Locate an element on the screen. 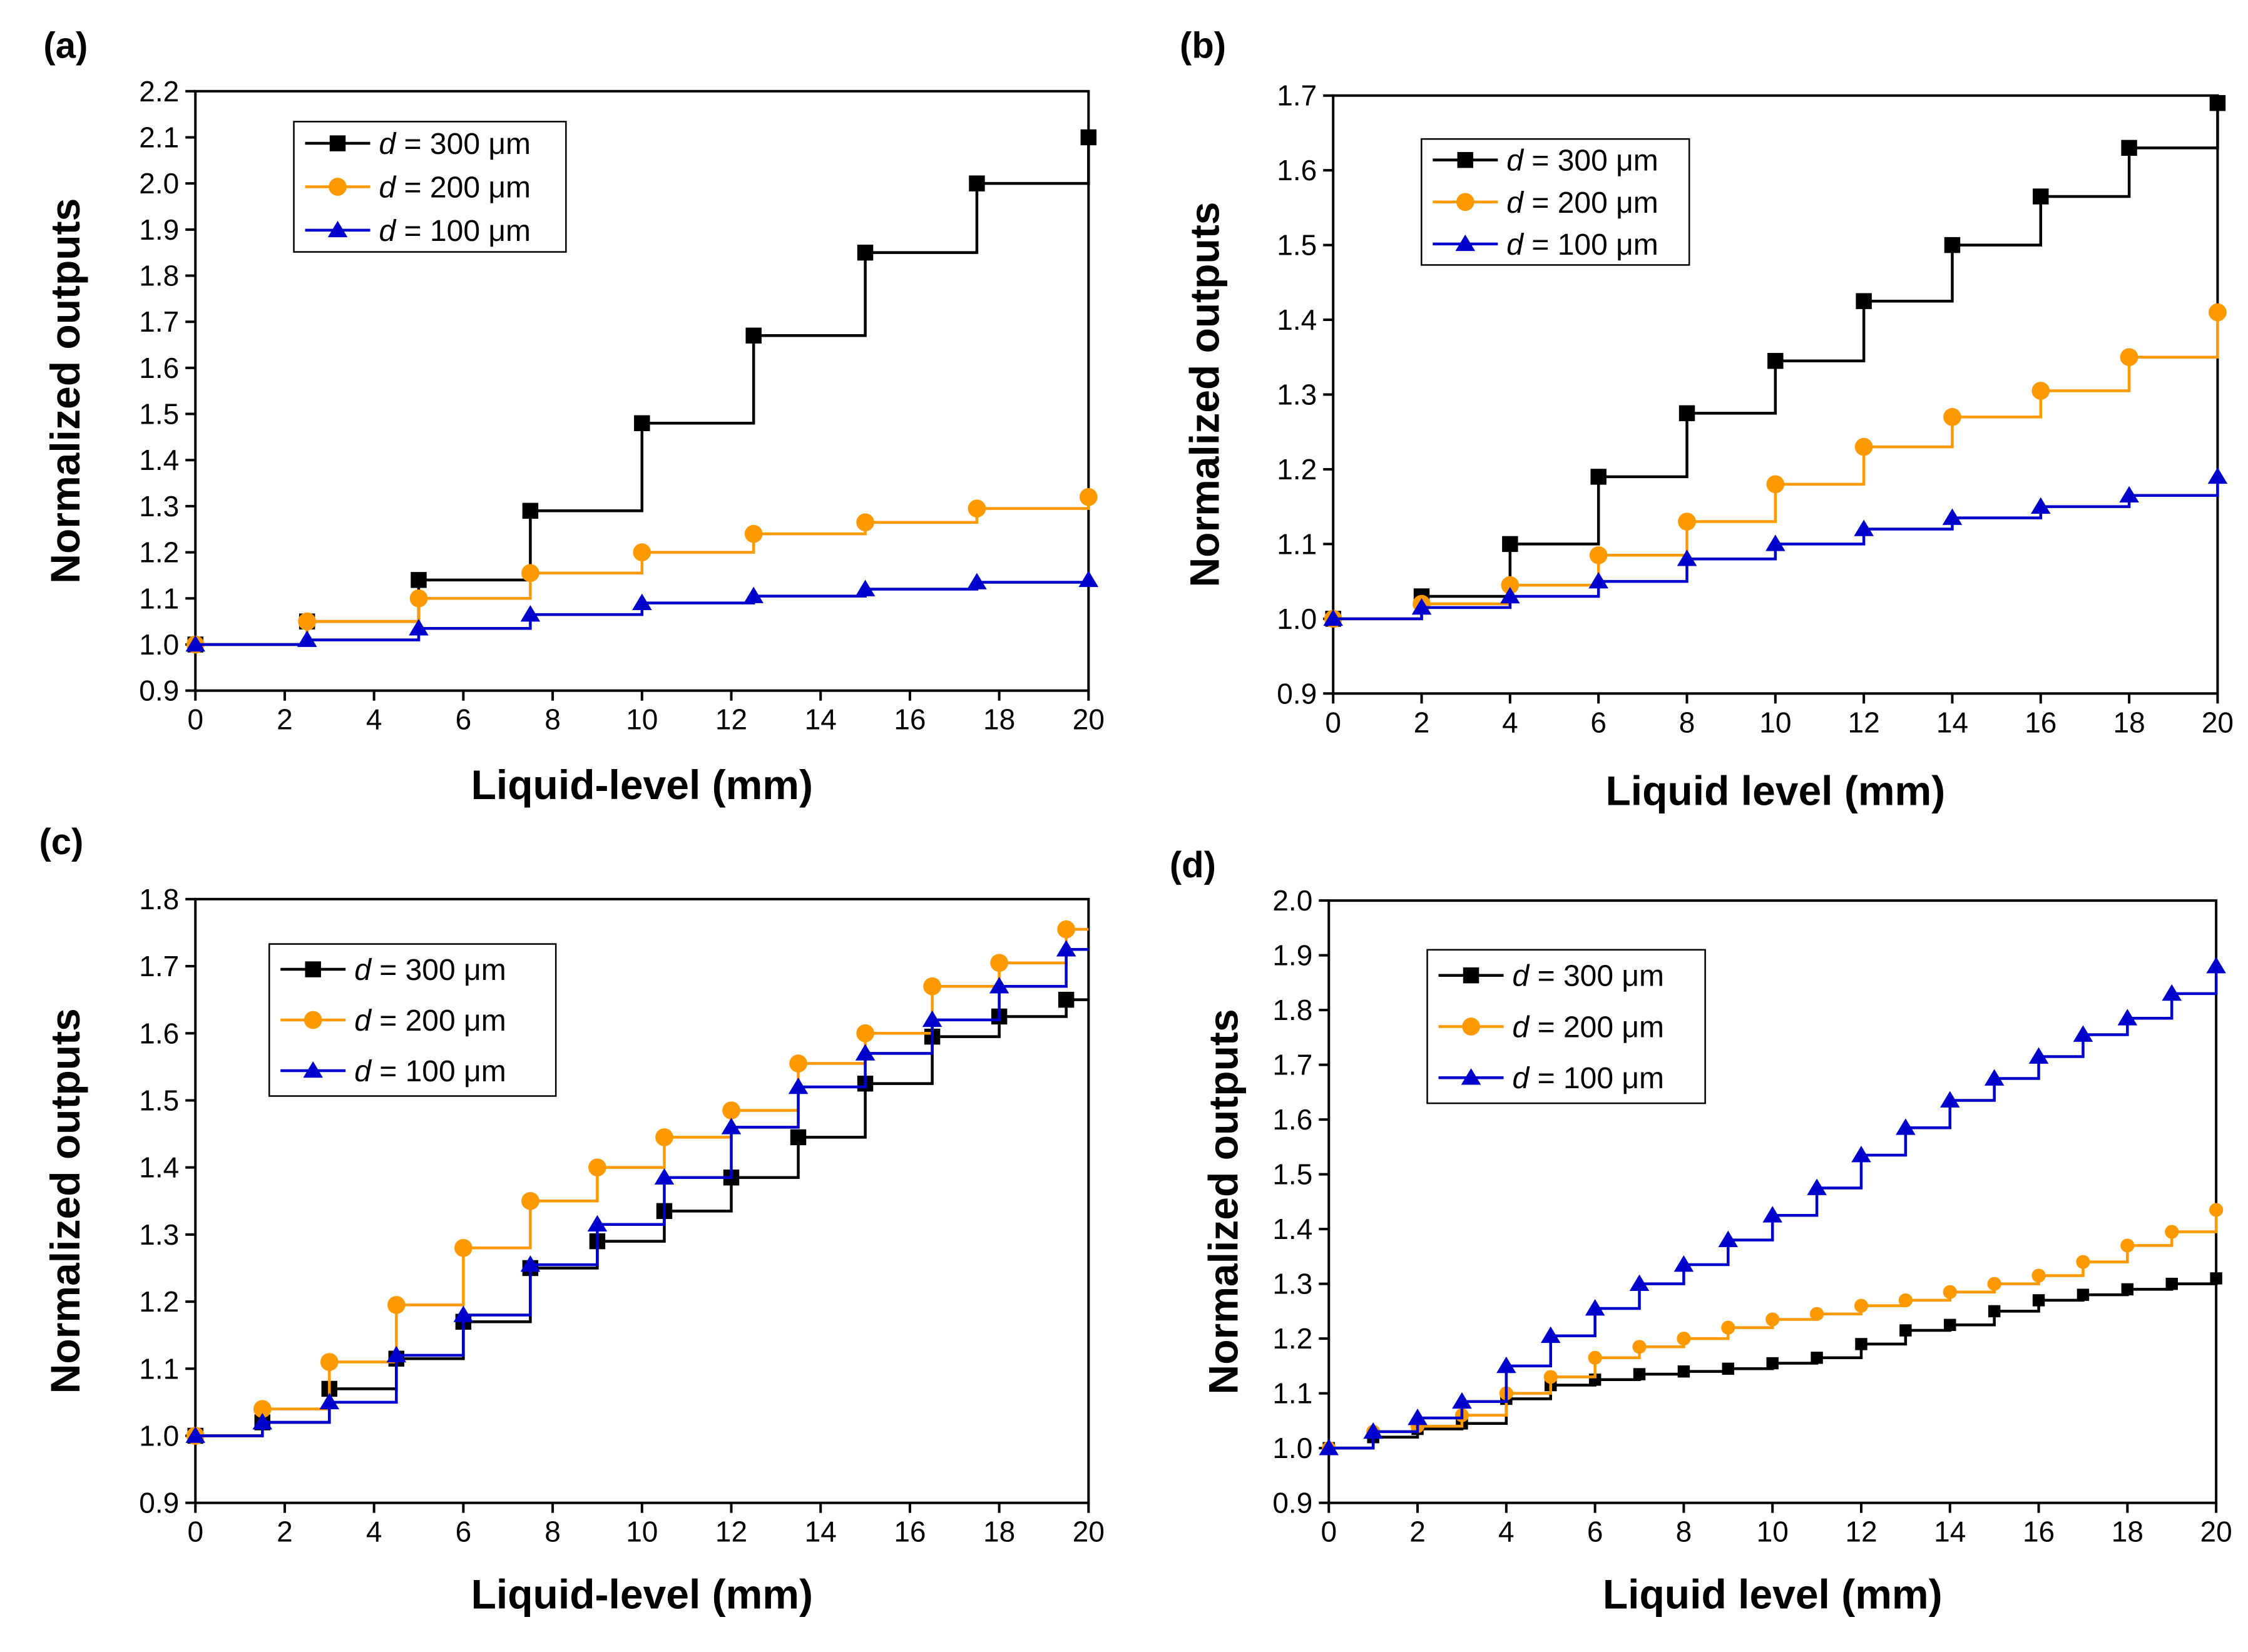 The width and height of the screenshot is (2248, 1652). y-tick-label: 1.8 is located at coordinates (1292, 1010).